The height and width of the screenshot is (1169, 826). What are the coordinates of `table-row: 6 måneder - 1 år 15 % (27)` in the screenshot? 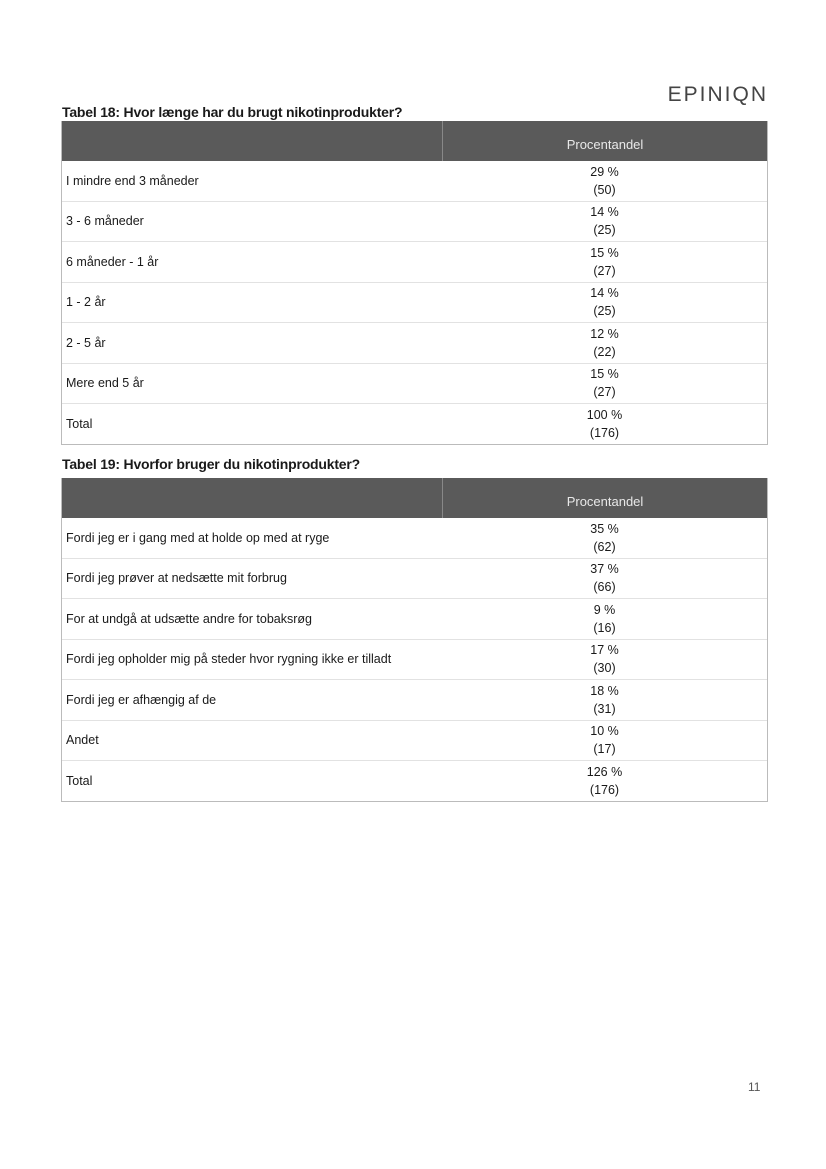 It's located at (414, 262).